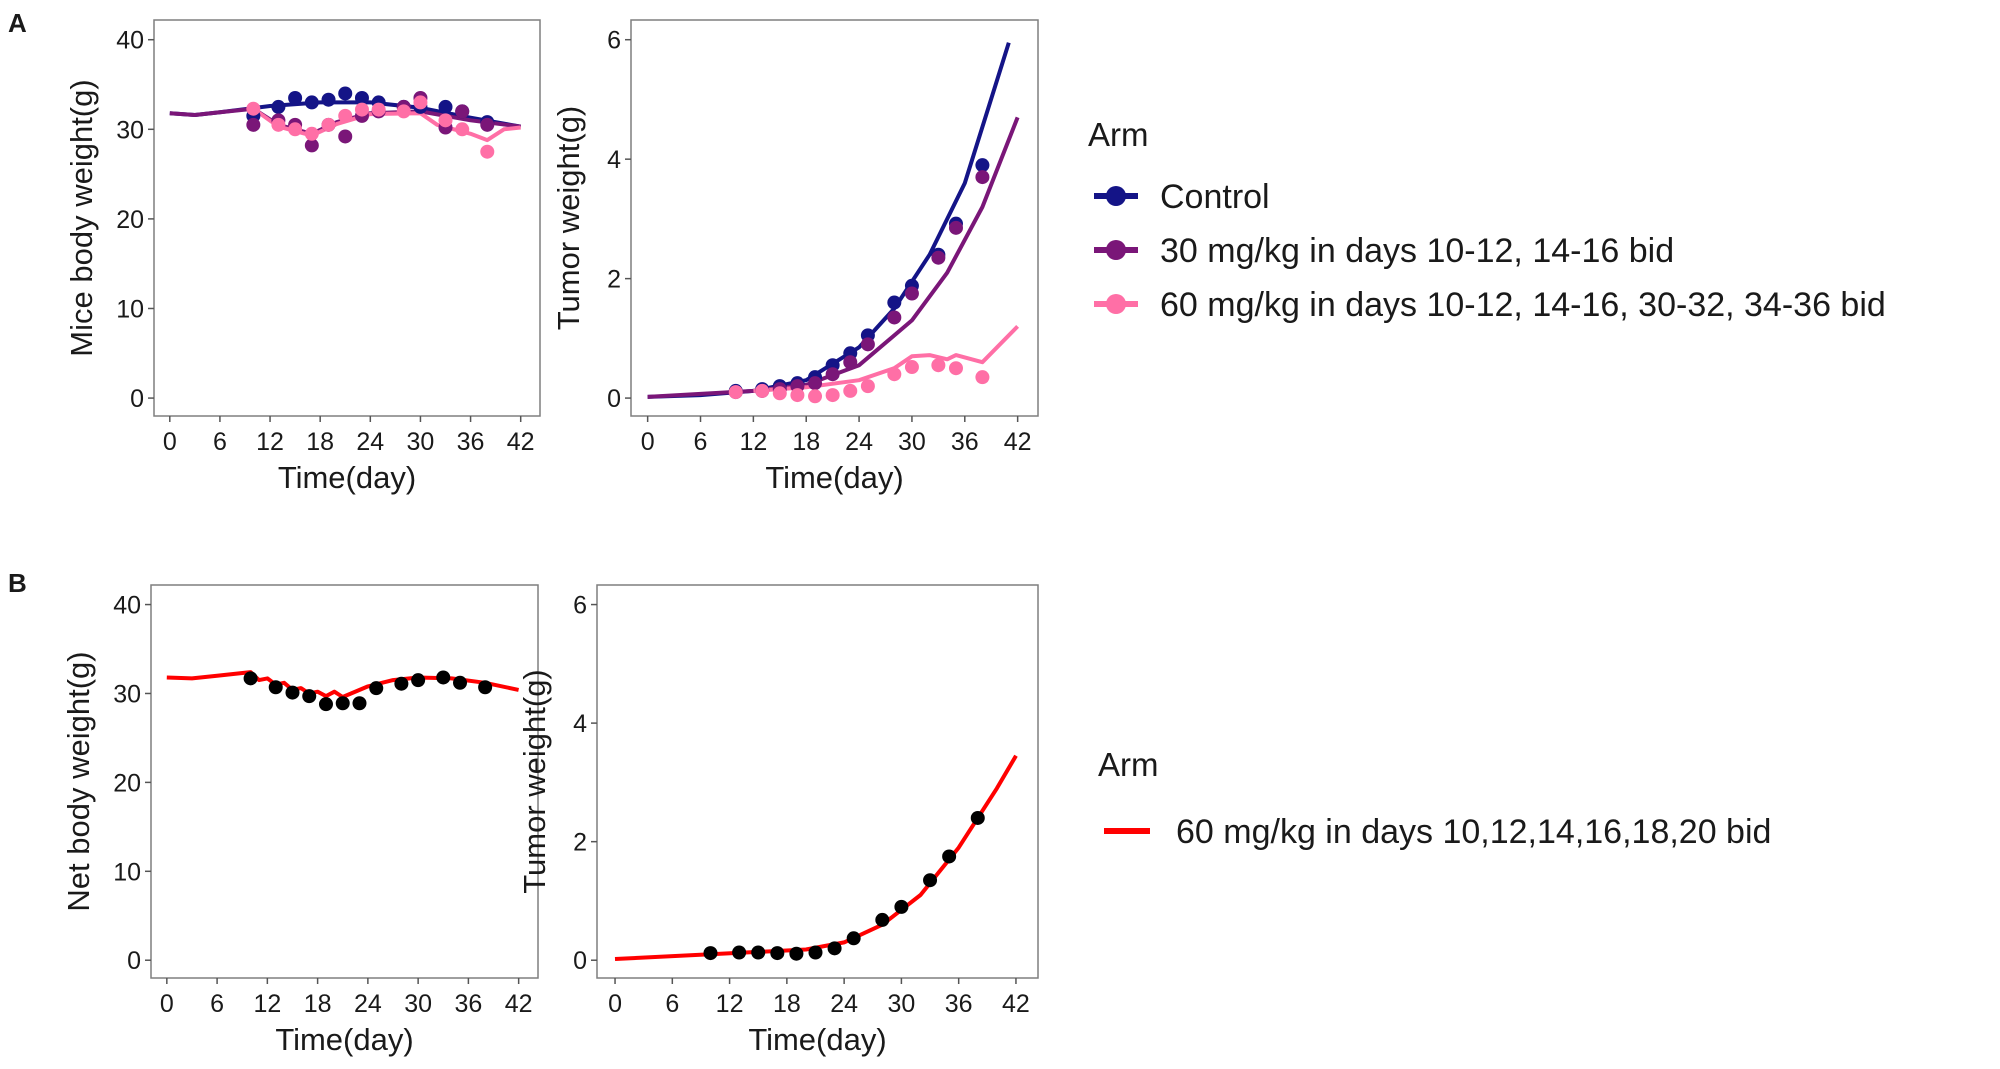 The width and height of the screenshot is (2000, 1069). I want to click on y-tick-label: 2, so click(580, 843).